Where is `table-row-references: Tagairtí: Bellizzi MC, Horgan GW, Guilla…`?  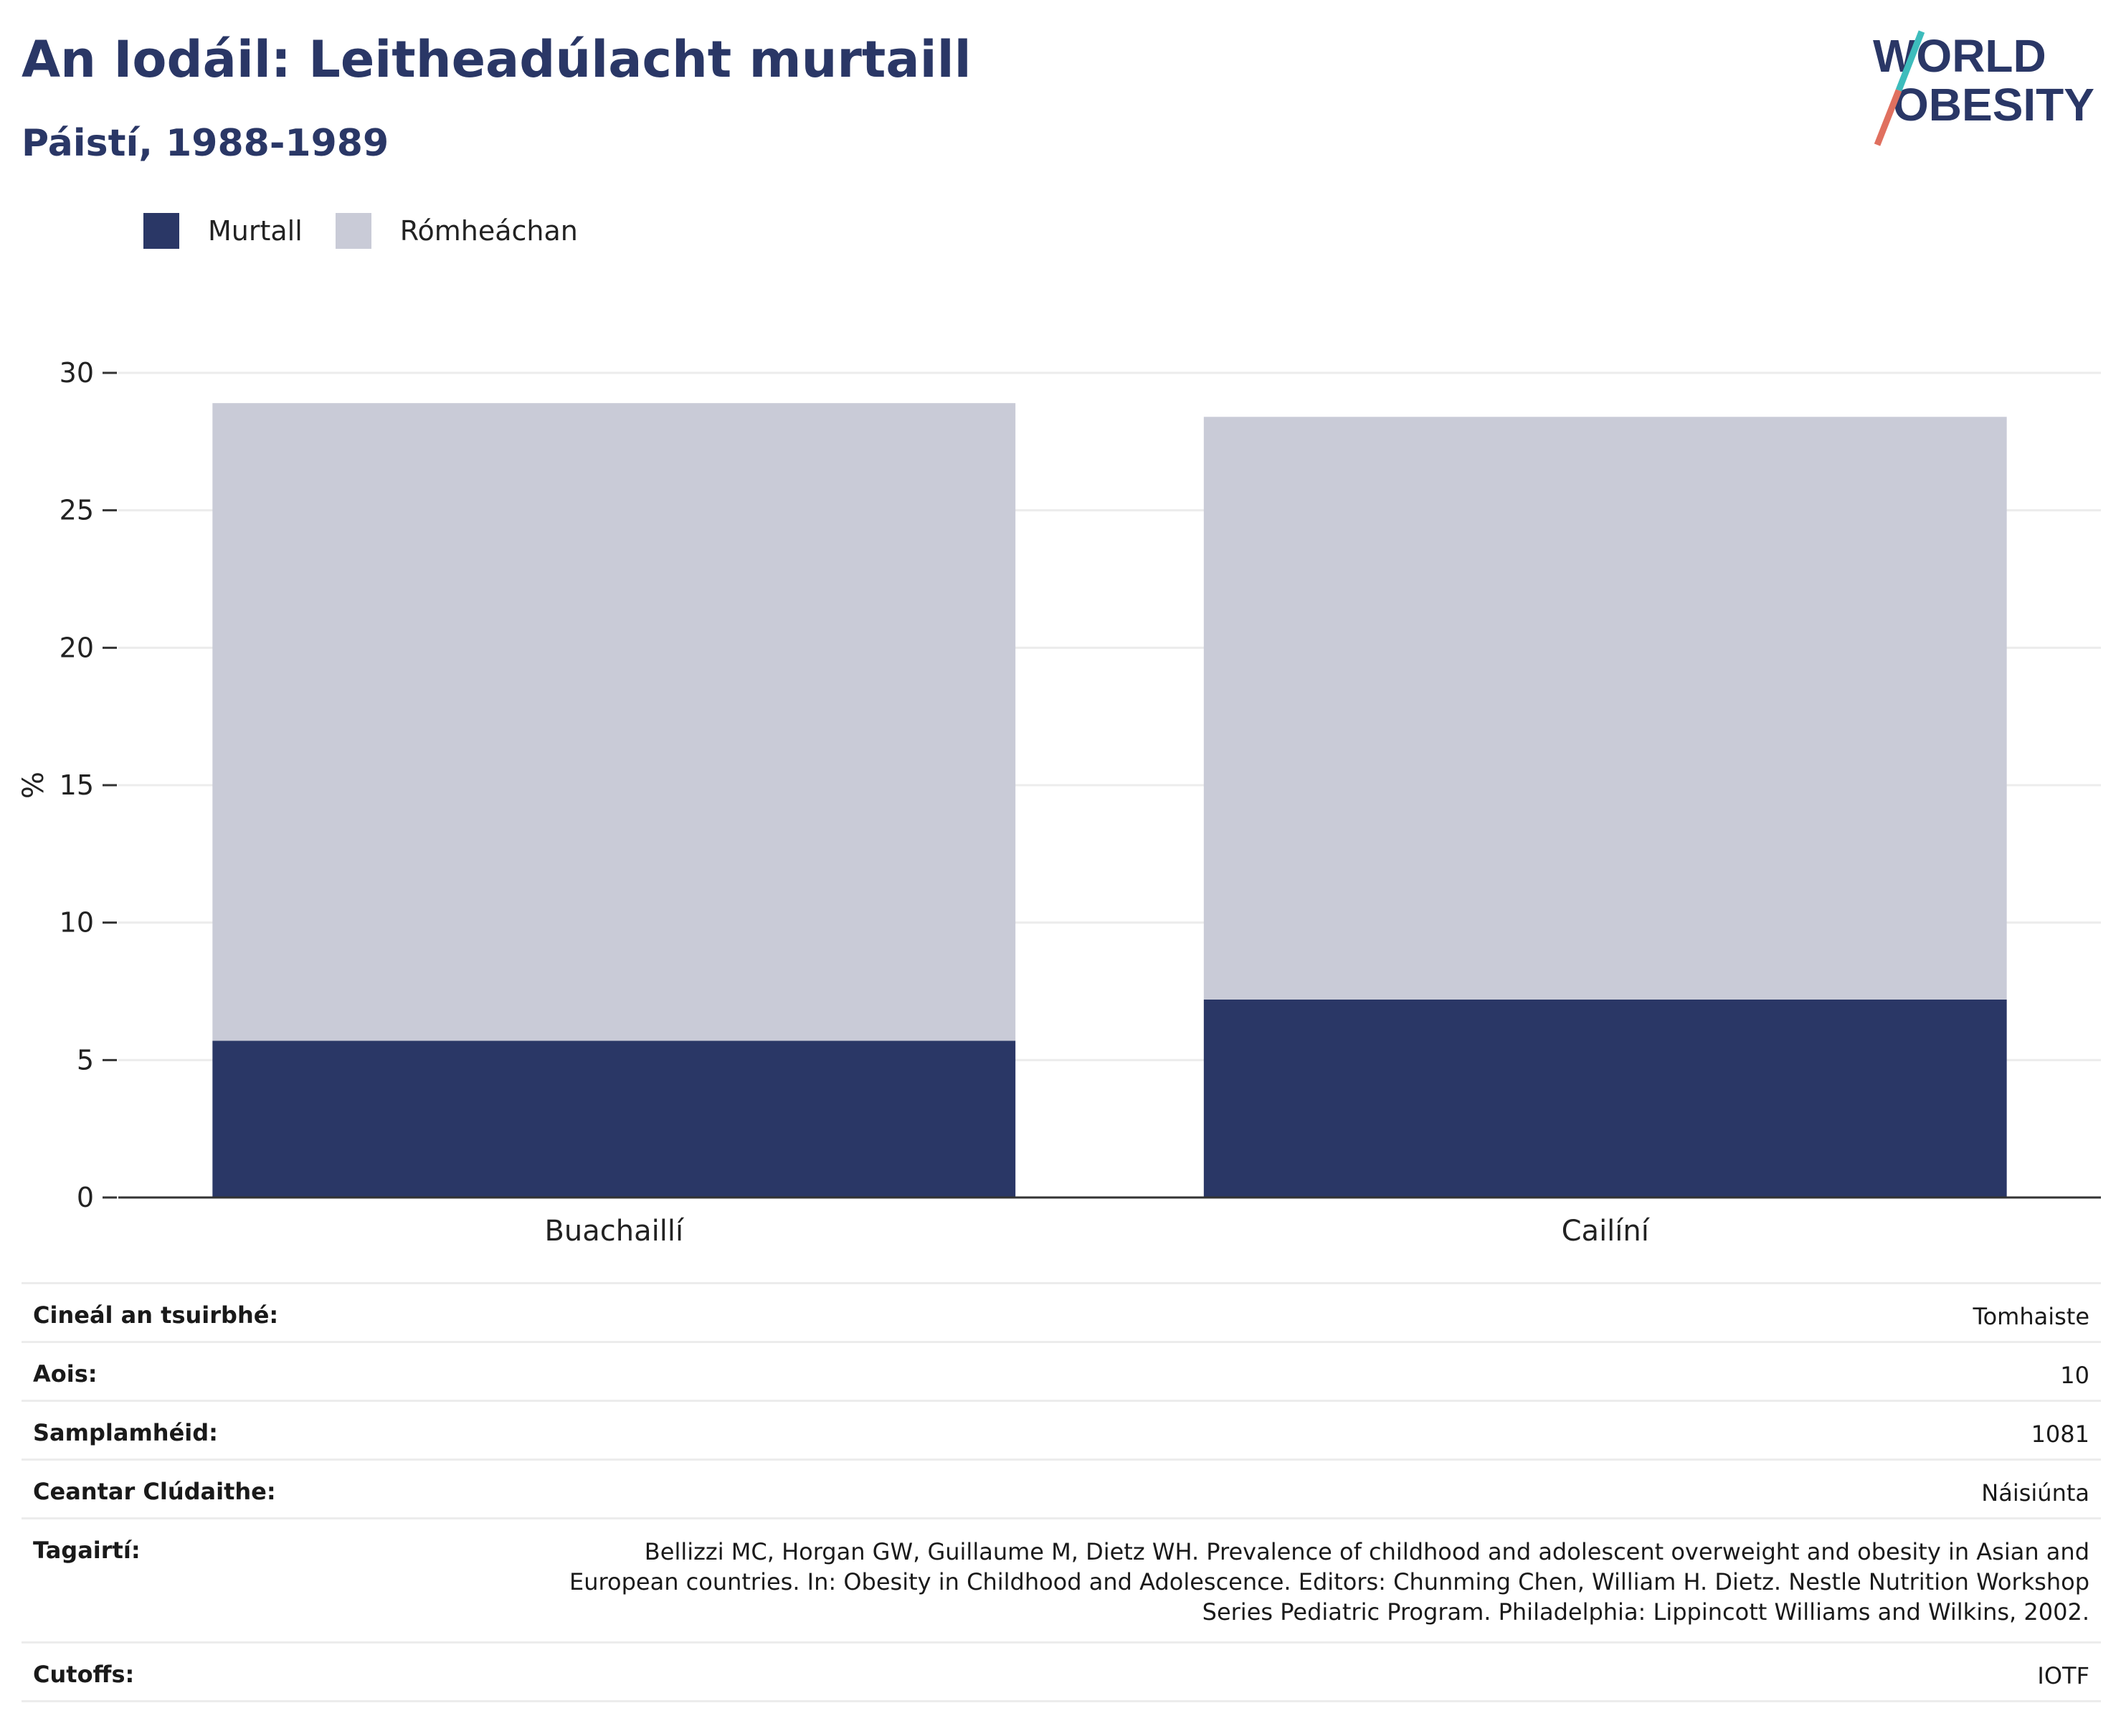
table-row-references: Tagairtí: Bellizzi MC, Horgan GW, Guilla… is located at coordinates (1061, 1580).